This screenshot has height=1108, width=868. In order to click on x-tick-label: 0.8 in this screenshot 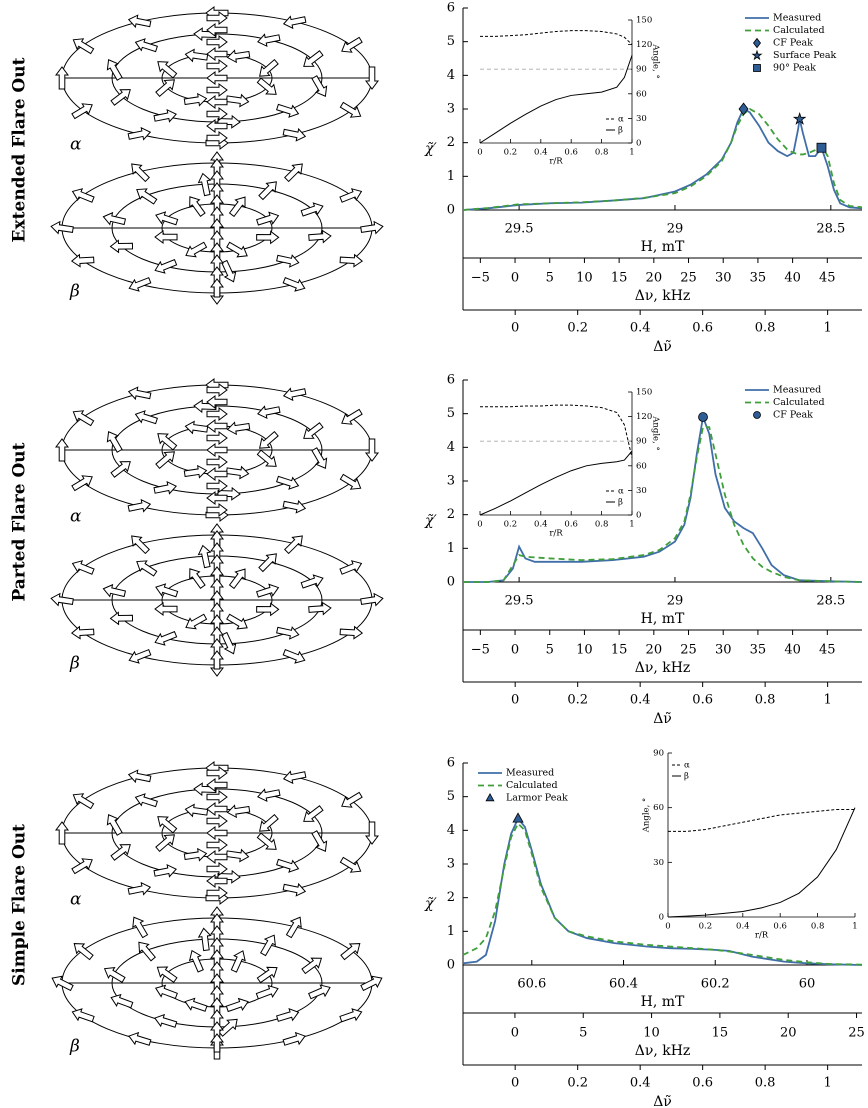, I will do `click(765, 328)`.